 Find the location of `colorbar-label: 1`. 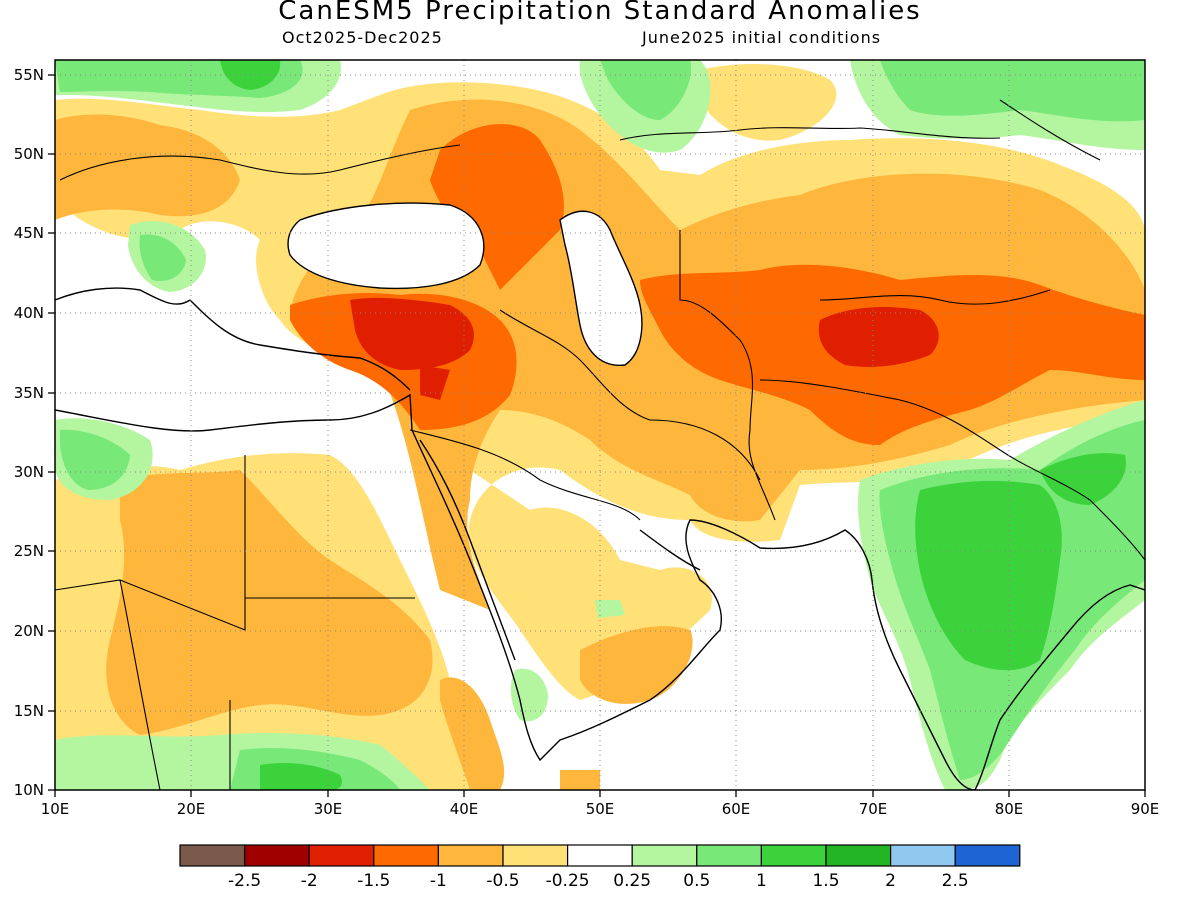

colorbar-label: 1 is located at coordinates (761, 881).